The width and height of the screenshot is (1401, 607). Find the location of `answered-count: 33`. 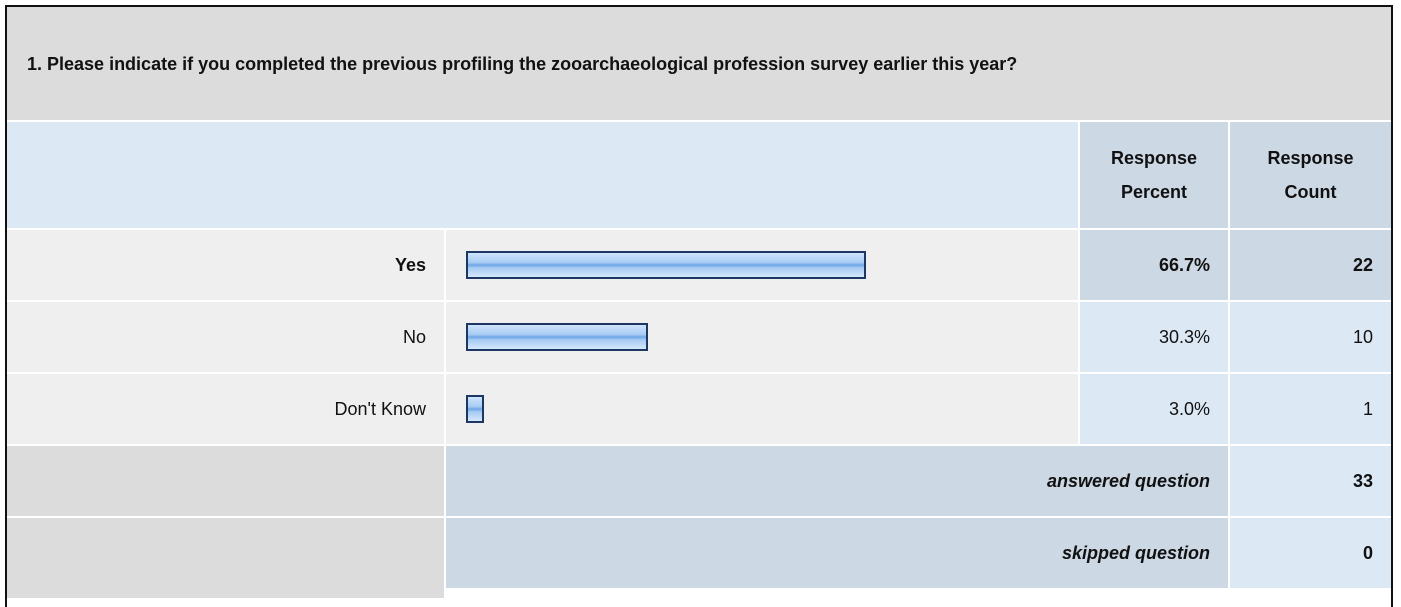

answered-count: 33 is located at coordinates (1310, 481).